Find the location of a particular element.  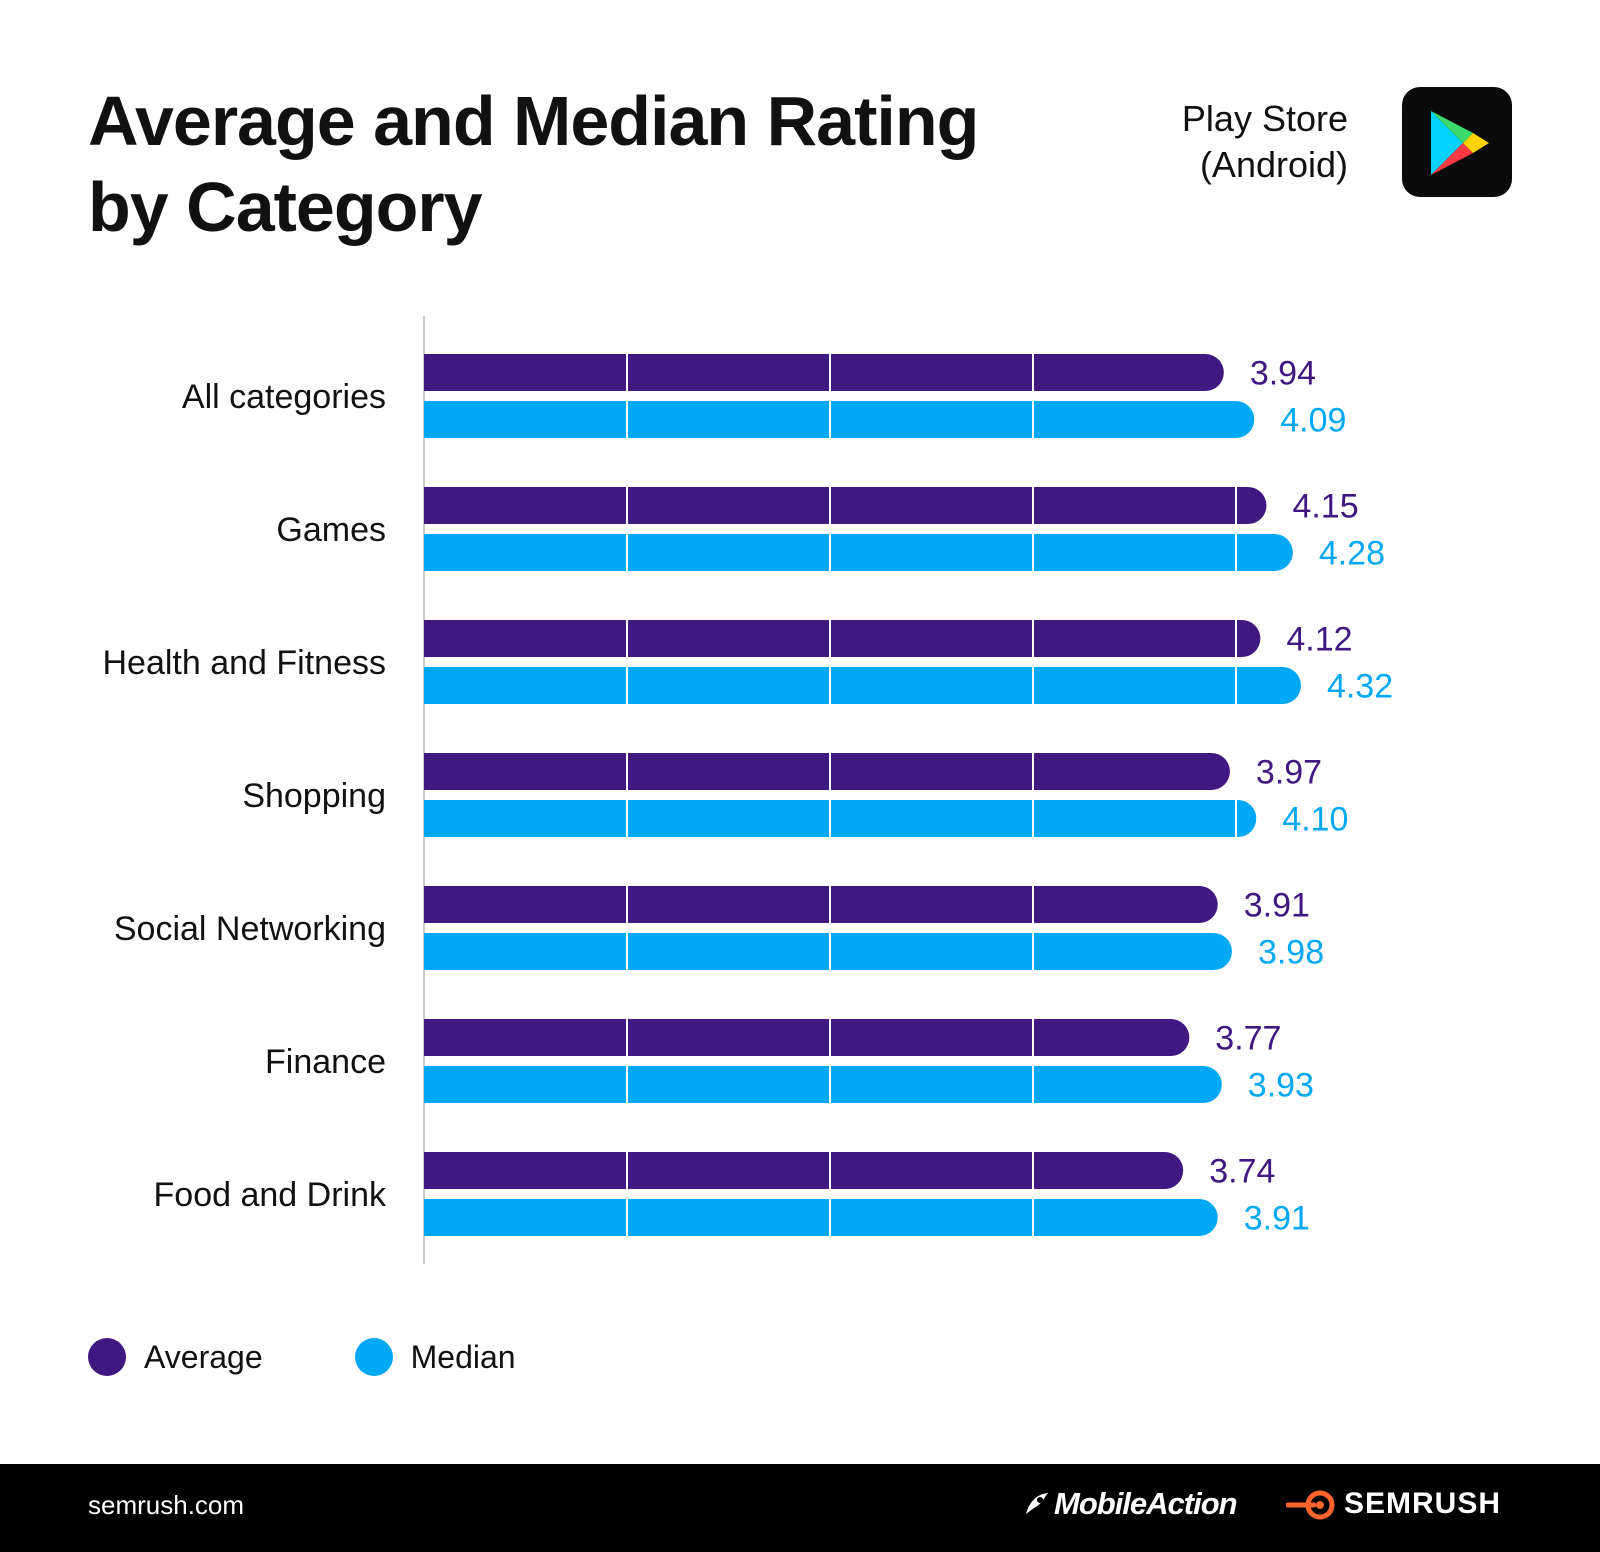

data-label-median: 3.93 is located at coordinates (1281, 1086).